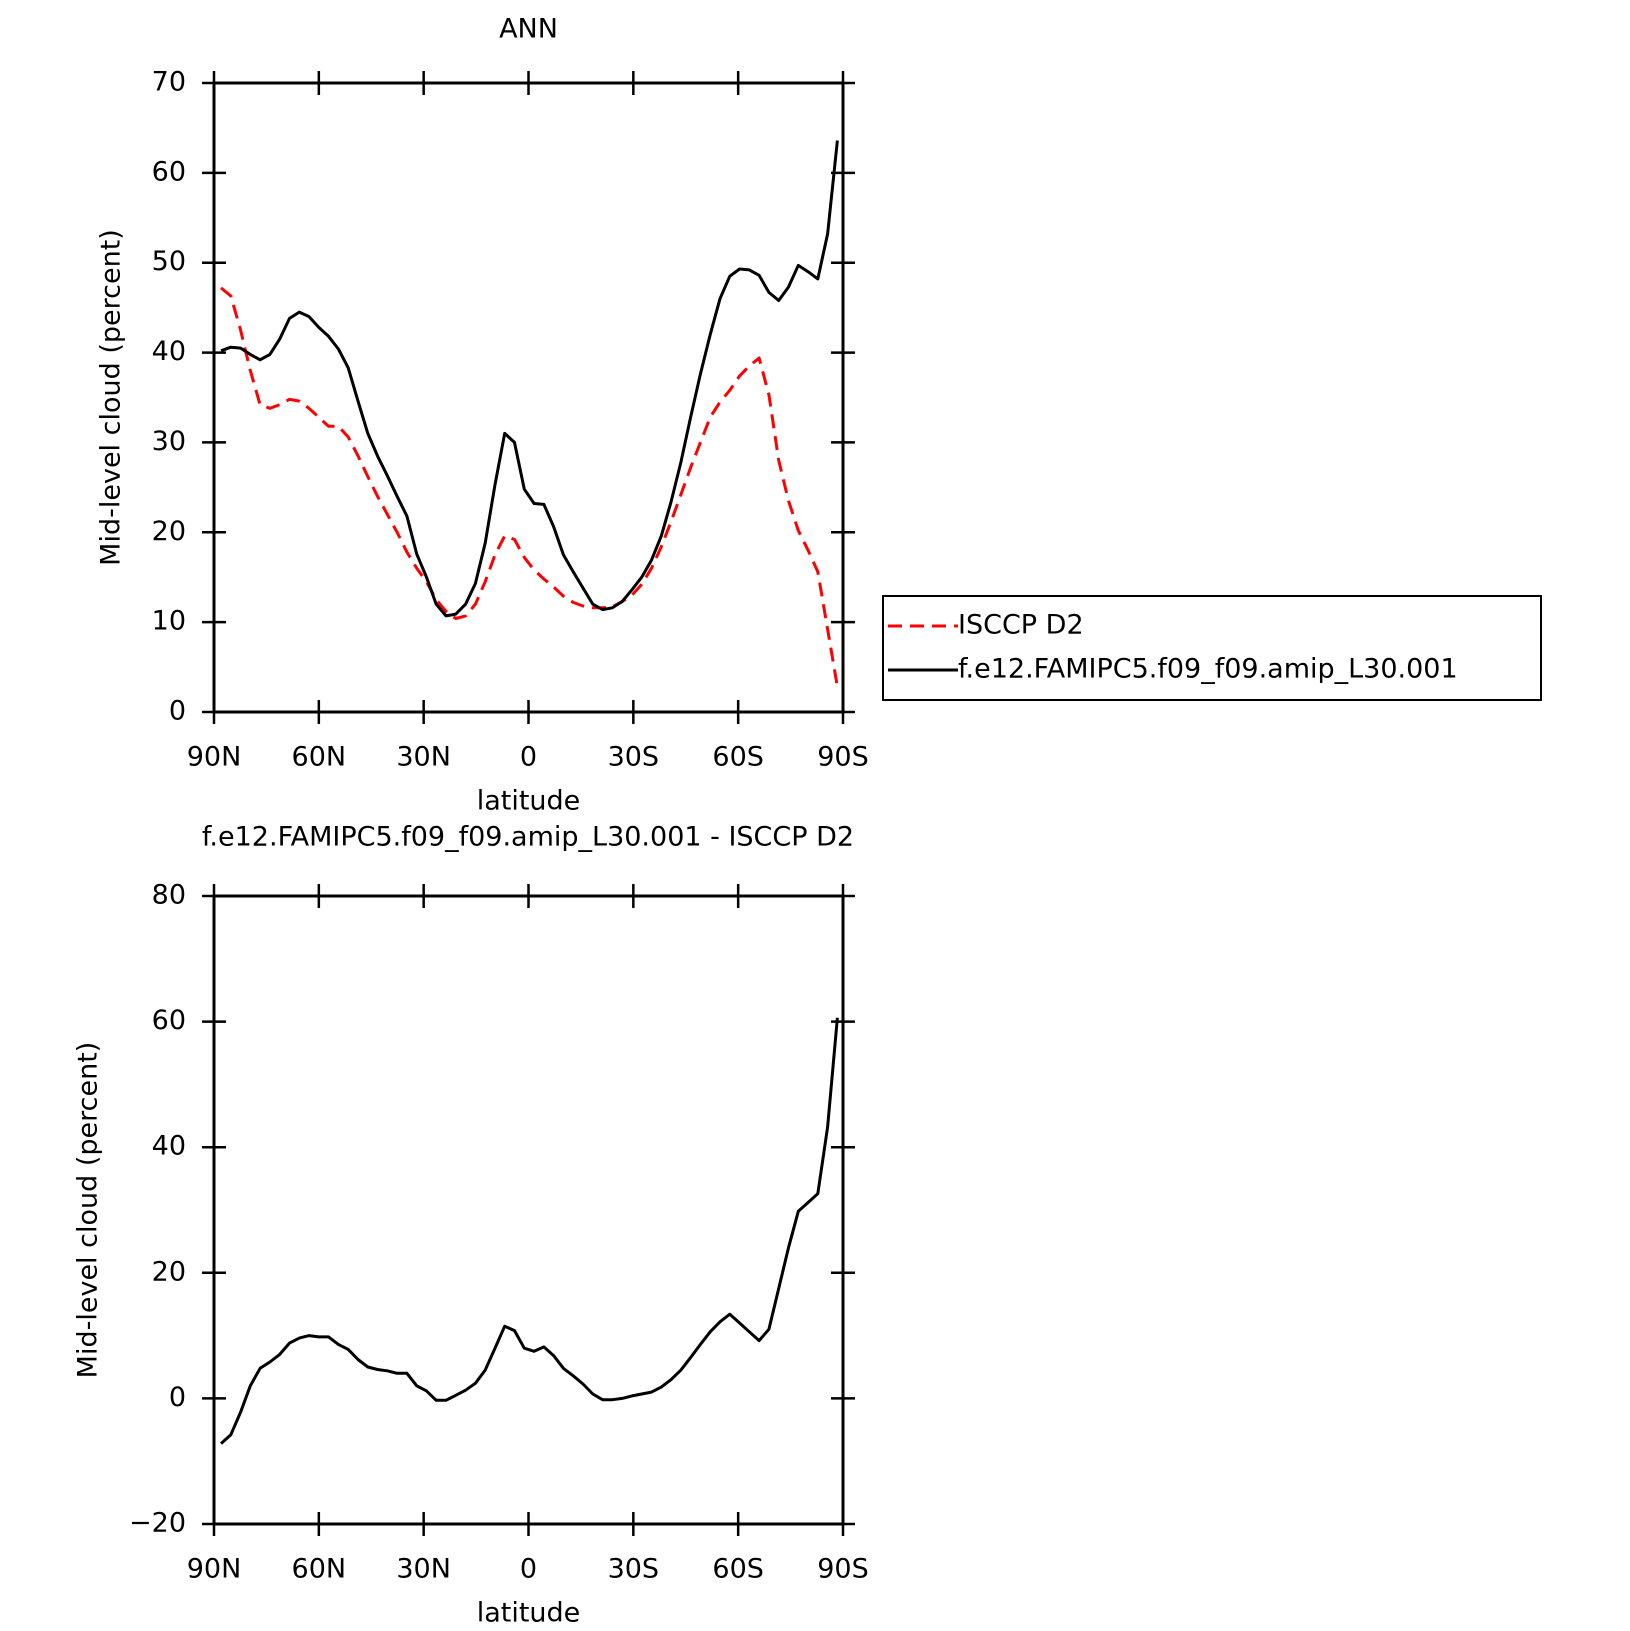  I want to click on y-tick-label: 30, so click(169, 441).